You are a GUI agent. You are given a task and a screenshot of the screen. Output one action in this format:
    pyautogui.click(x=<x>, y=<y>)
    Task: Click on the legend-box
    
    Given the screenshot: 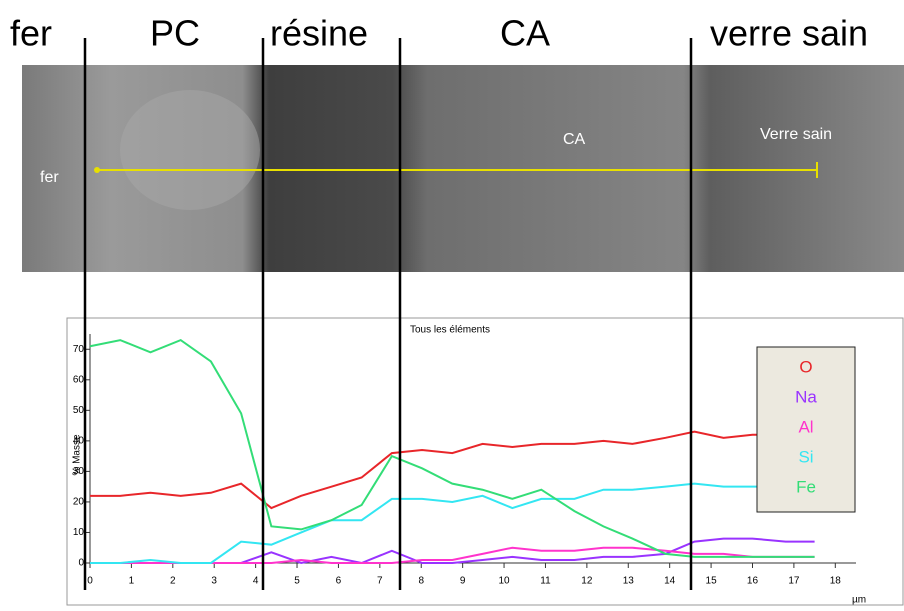 What is the action you would take?
    pyautogui.click(x=806, y=429)
    